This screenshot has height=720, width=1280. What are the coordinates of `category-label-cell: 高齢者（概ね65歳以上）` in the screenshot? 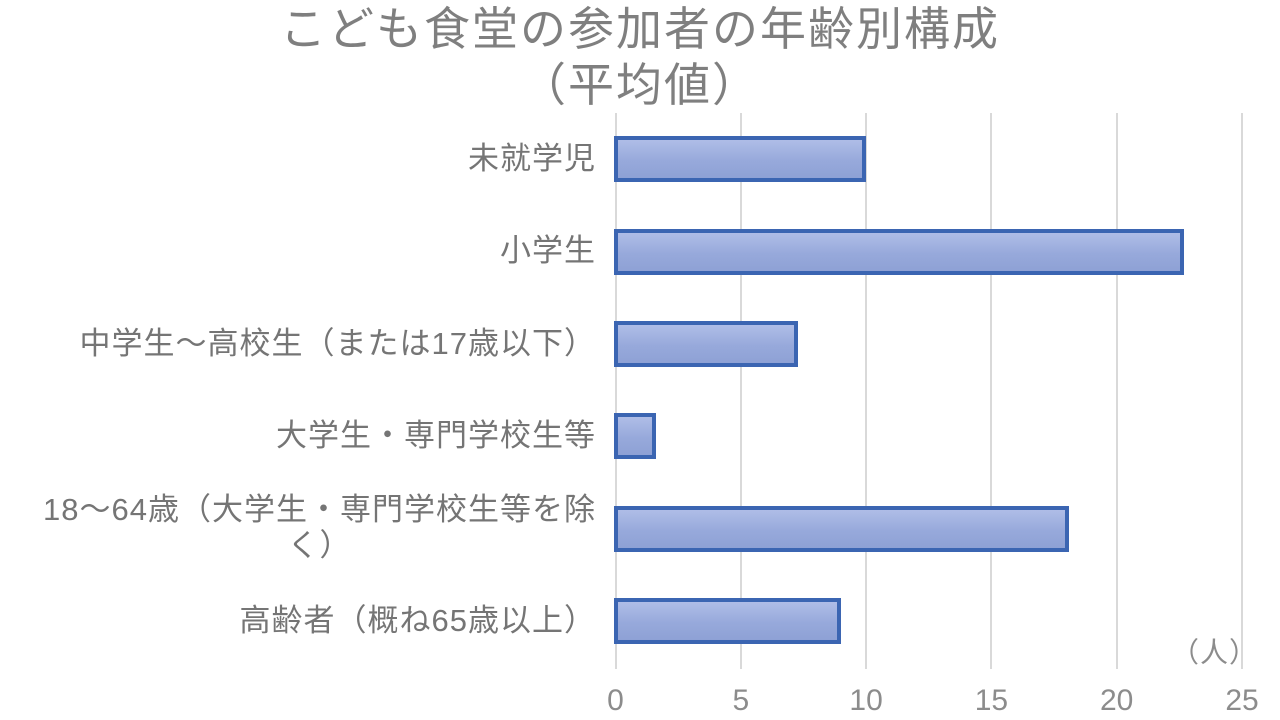 It's located at (298, 621).